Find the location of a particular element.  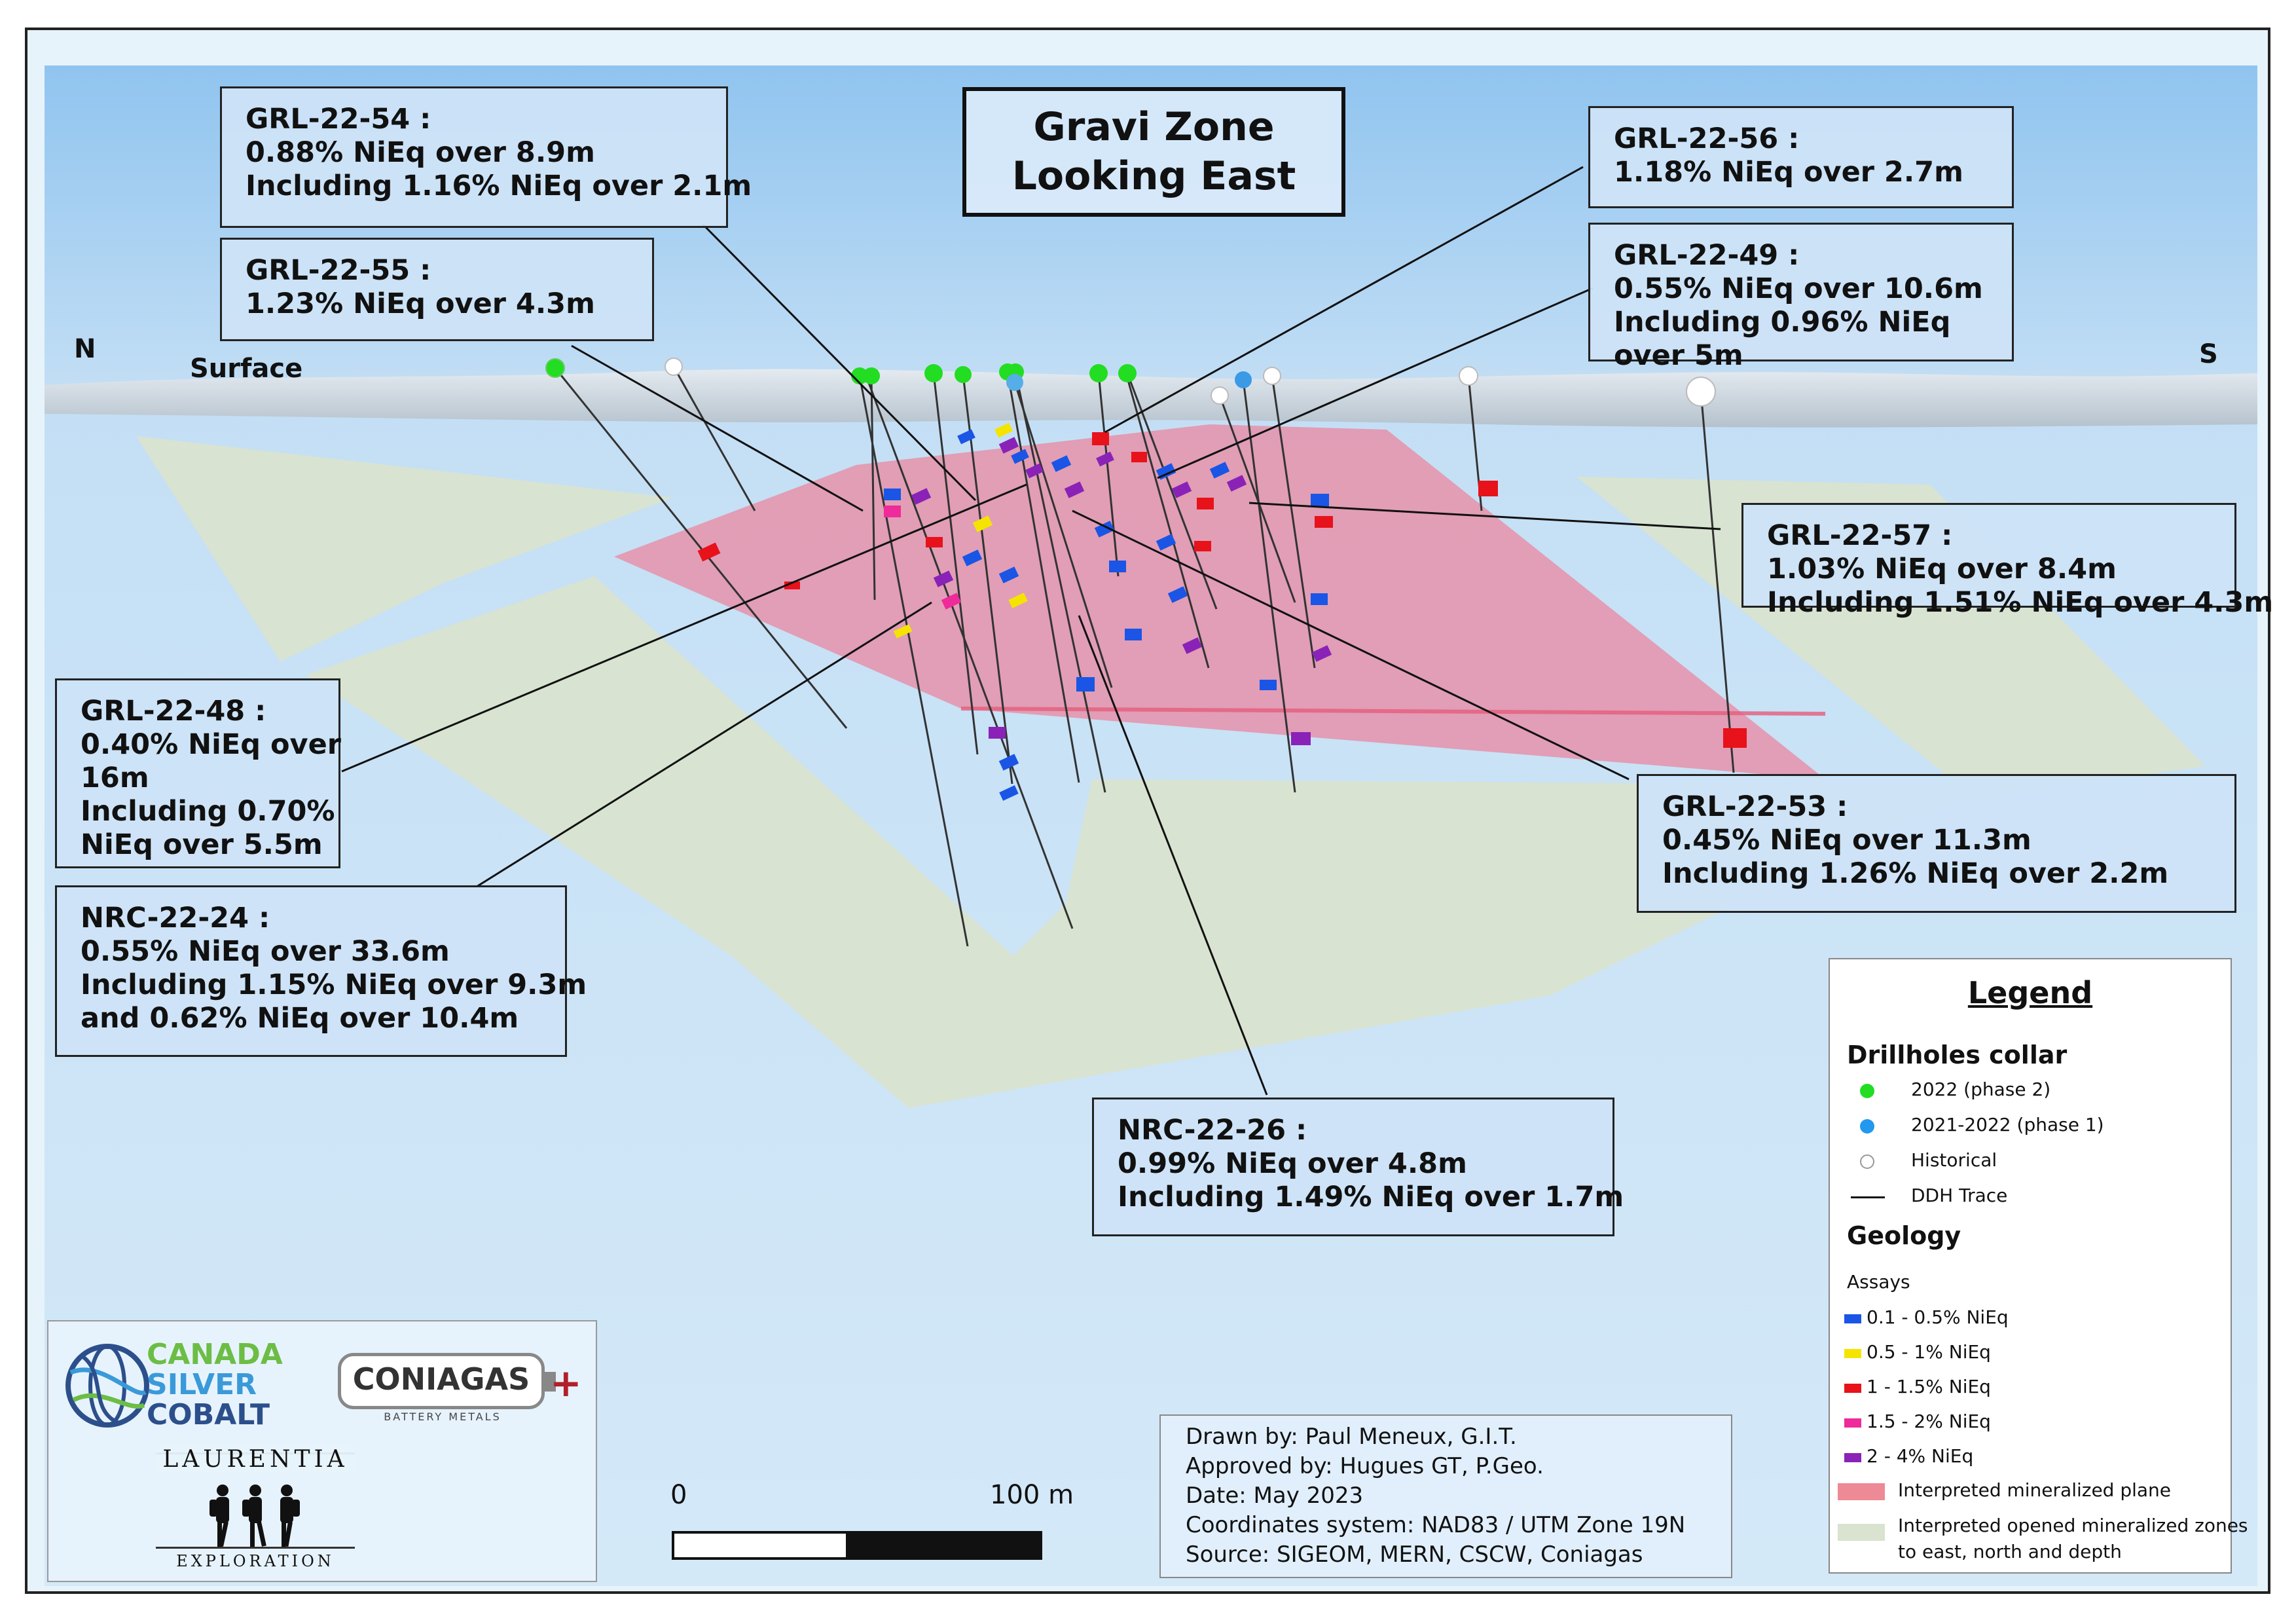

callout-grl-22-55: GRL-22-55 : 1.23% NiEq over 4.3m is located at coordinates (437, 289).